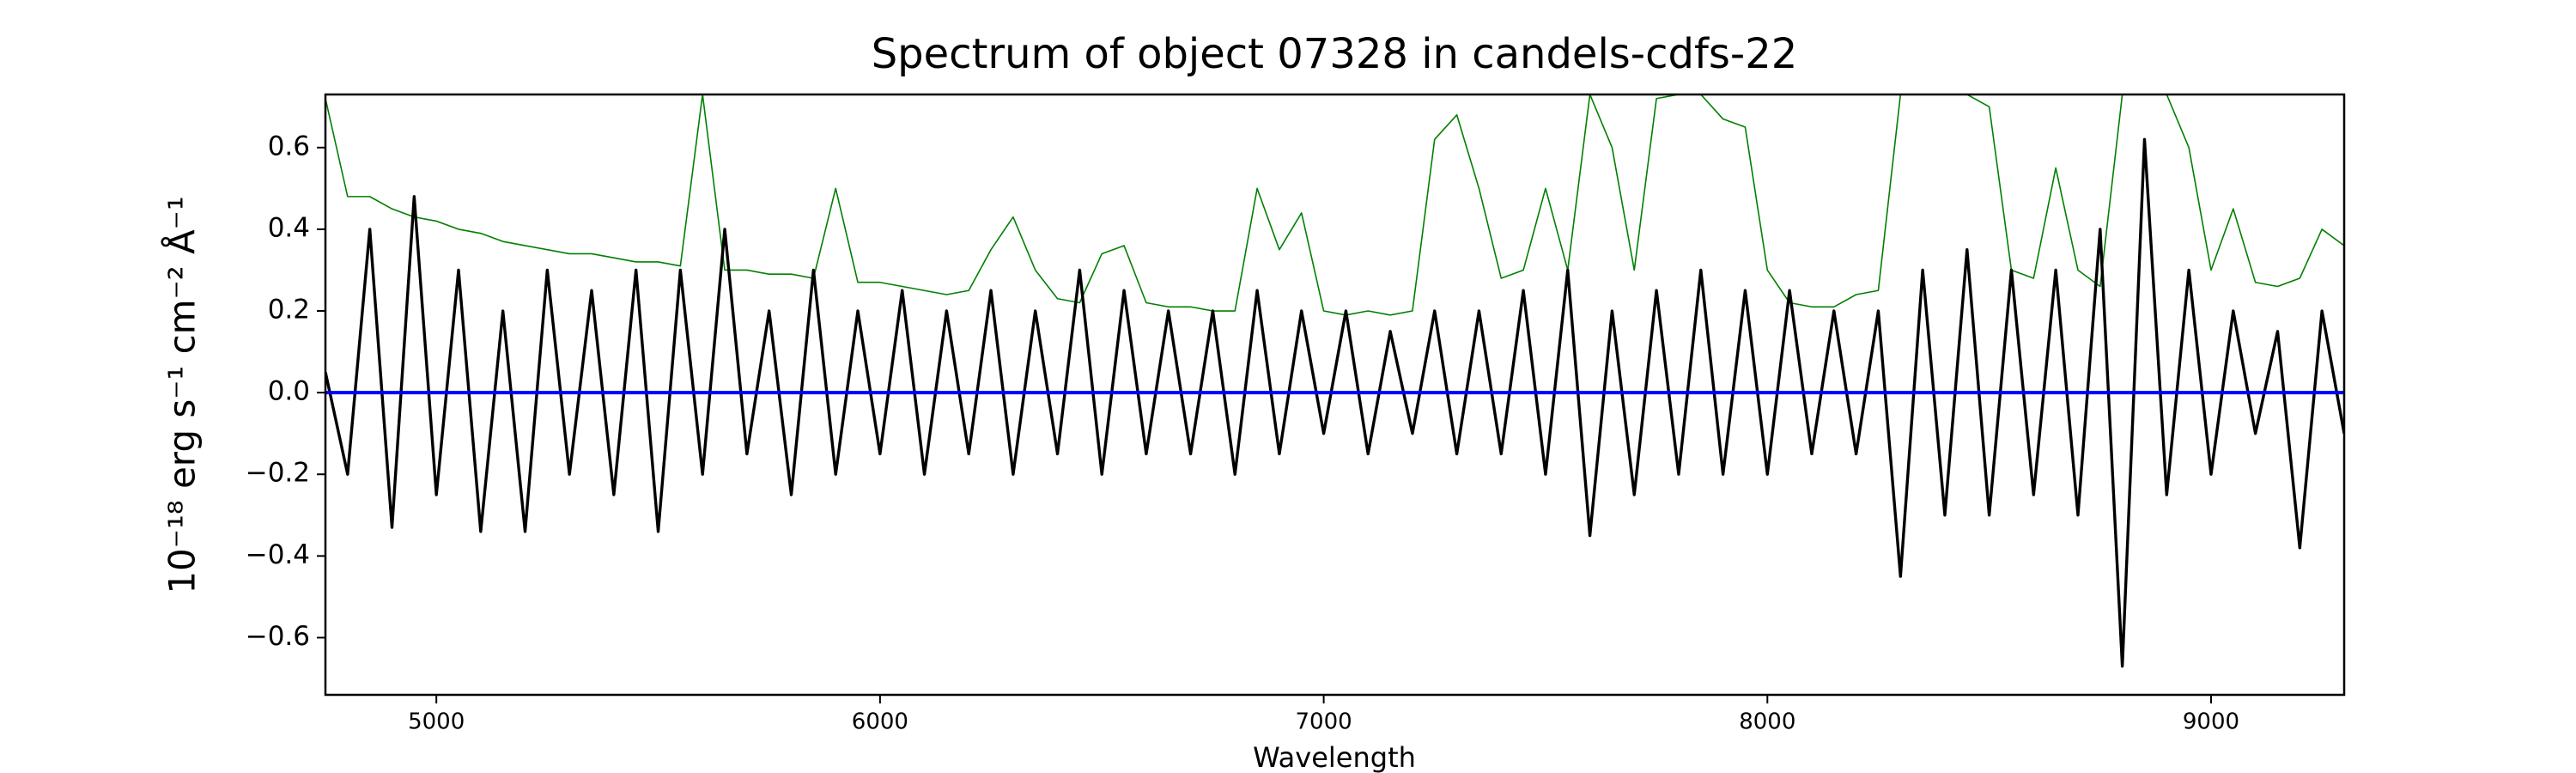  Describe the element at coordinates (289, 227) in the screenshot. I see `y-tick-label: 0.4` at that location.